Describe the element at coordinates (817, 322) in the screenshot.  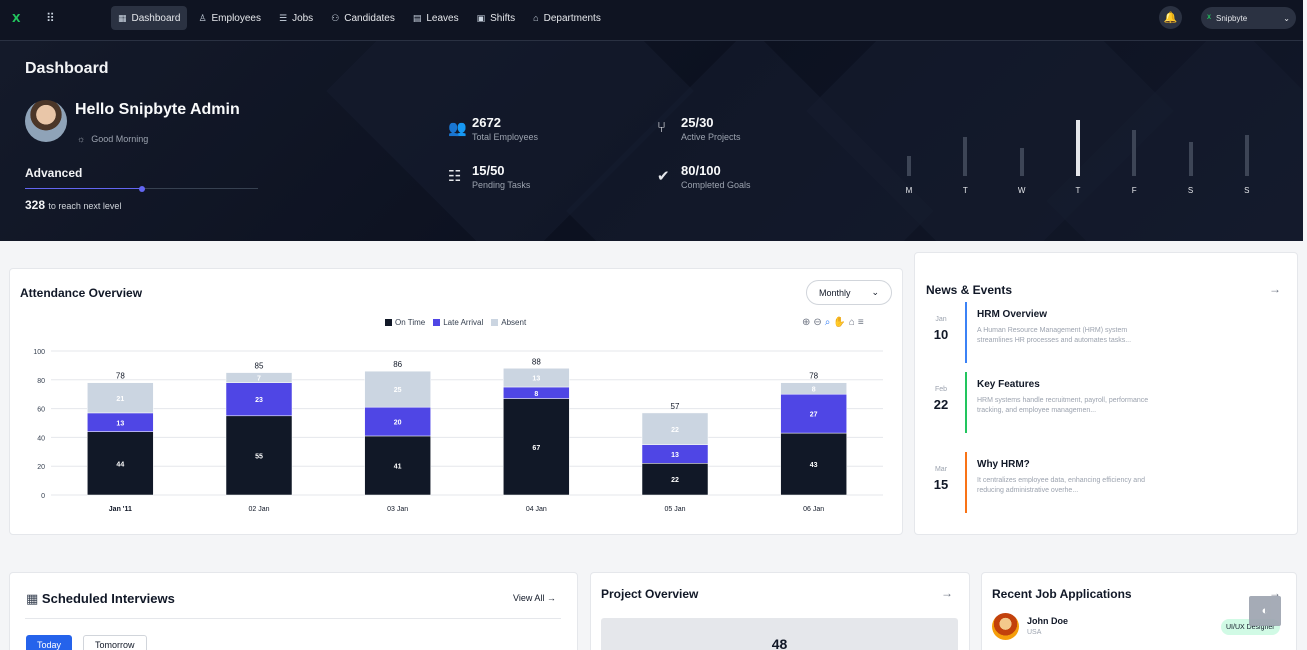
I see `zoom-out-icon: ⊖` at that location.